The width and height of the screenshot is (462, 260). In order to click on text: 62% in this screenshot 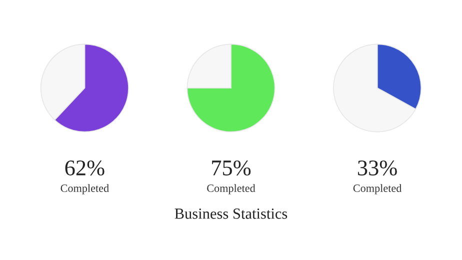, I will do `click(84, 168)`.